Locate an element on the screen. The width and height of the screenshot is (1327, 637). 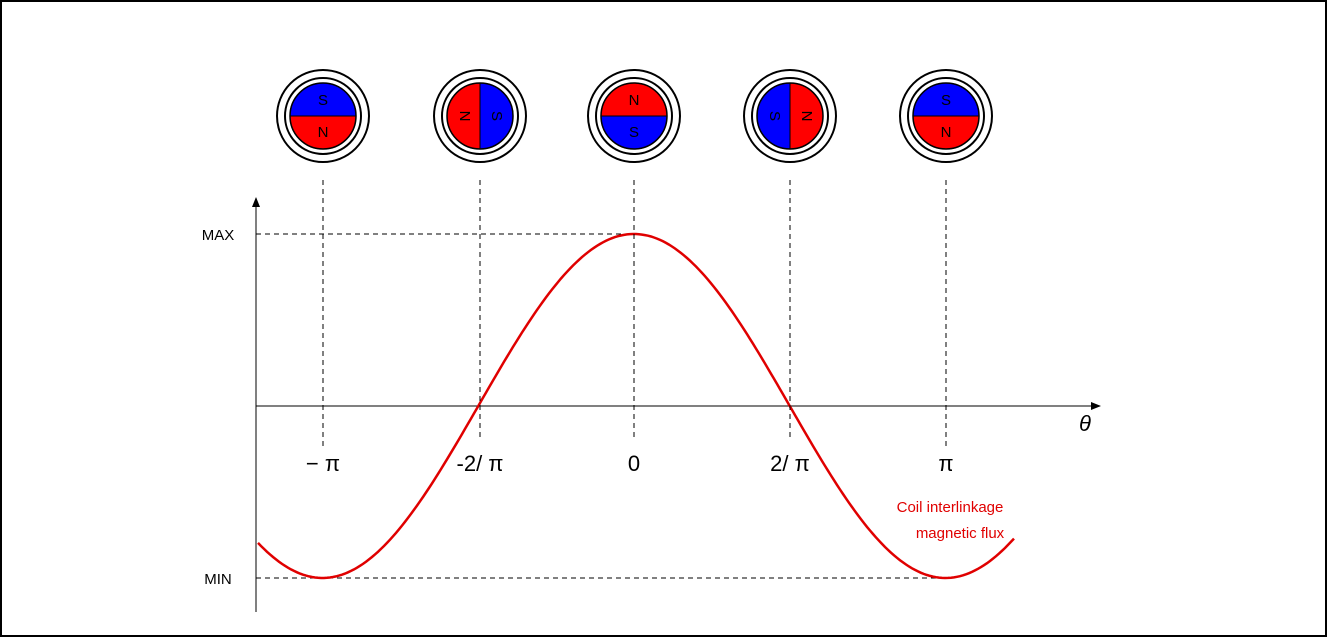
x-axis-label: θ is located at coordinates (1085, 423).